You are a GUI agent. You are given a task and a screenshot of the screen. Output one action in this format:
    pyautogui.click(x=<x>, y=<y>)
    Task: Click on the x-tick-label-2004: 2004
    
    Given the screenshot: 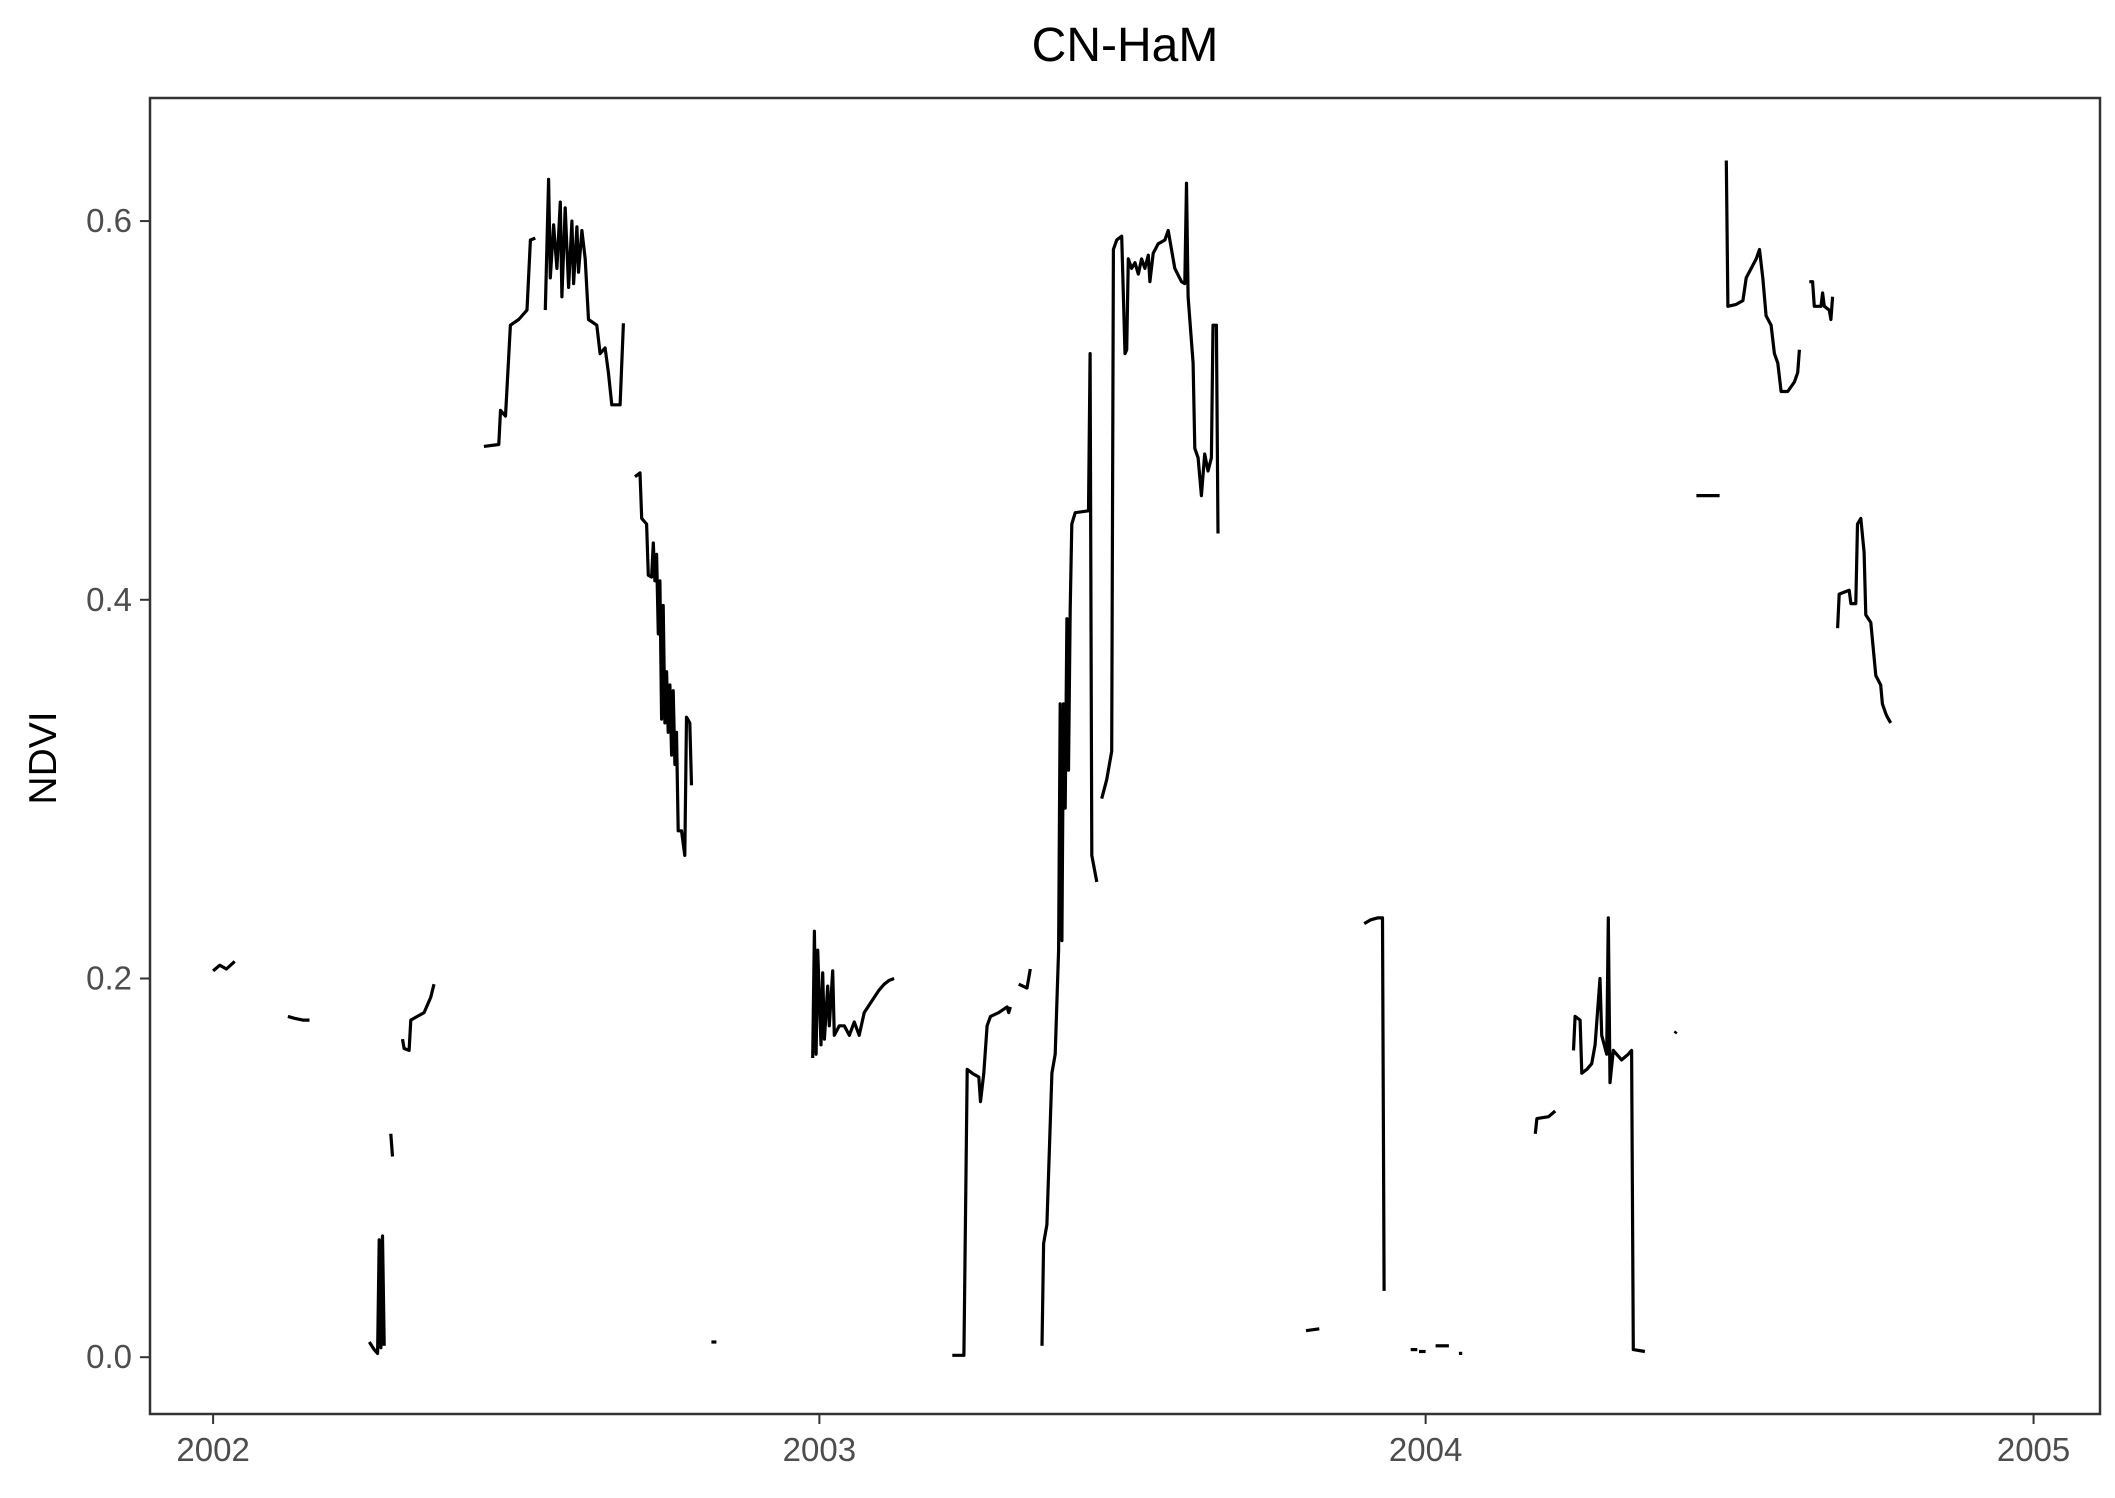 What is the action you would take?
    pyautogui.click(x=1425, y=1449)
    